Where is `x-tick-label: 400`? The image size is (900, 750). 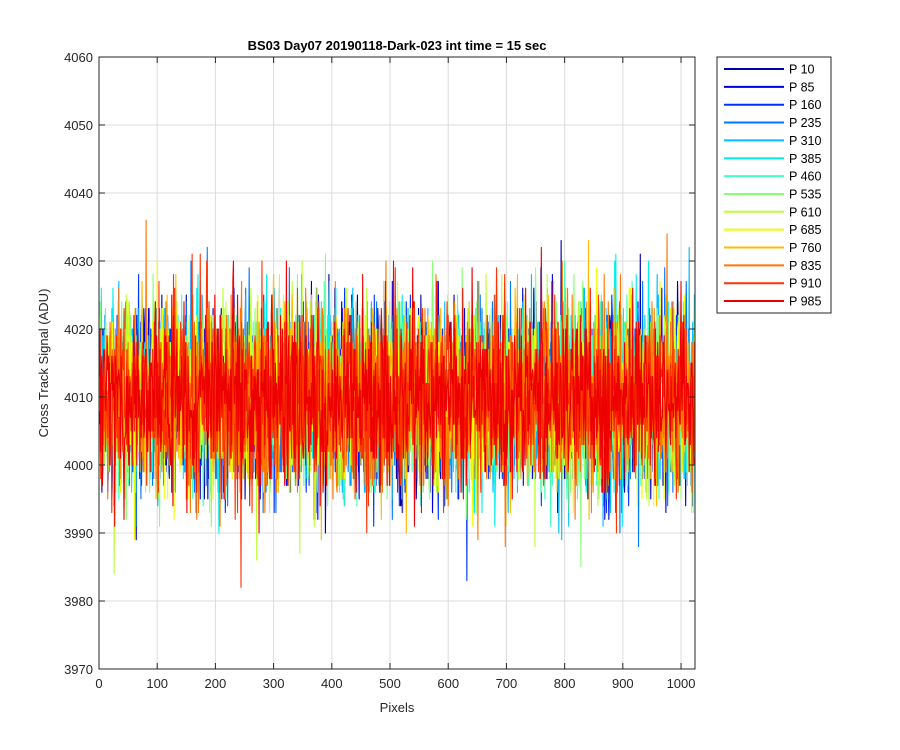
x-tick-label: 400 is located at coordinates (332, 683).